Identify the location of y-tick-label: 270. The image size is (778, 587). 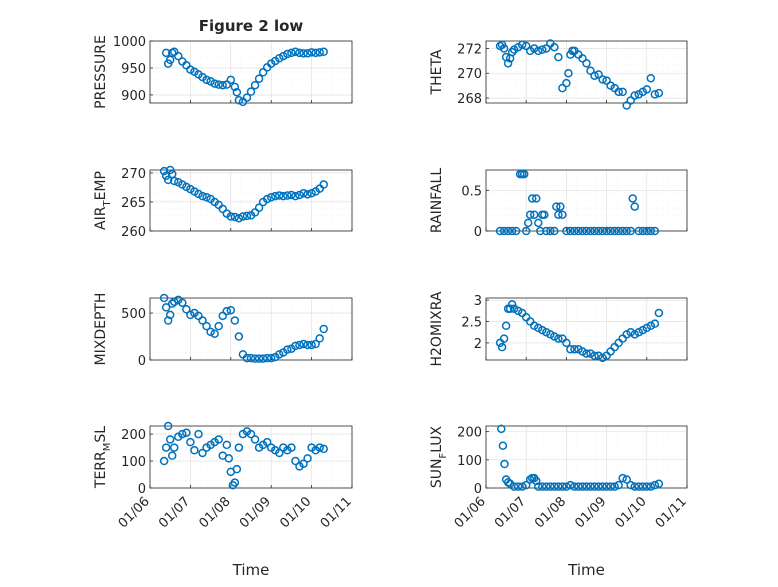
(469, 74).